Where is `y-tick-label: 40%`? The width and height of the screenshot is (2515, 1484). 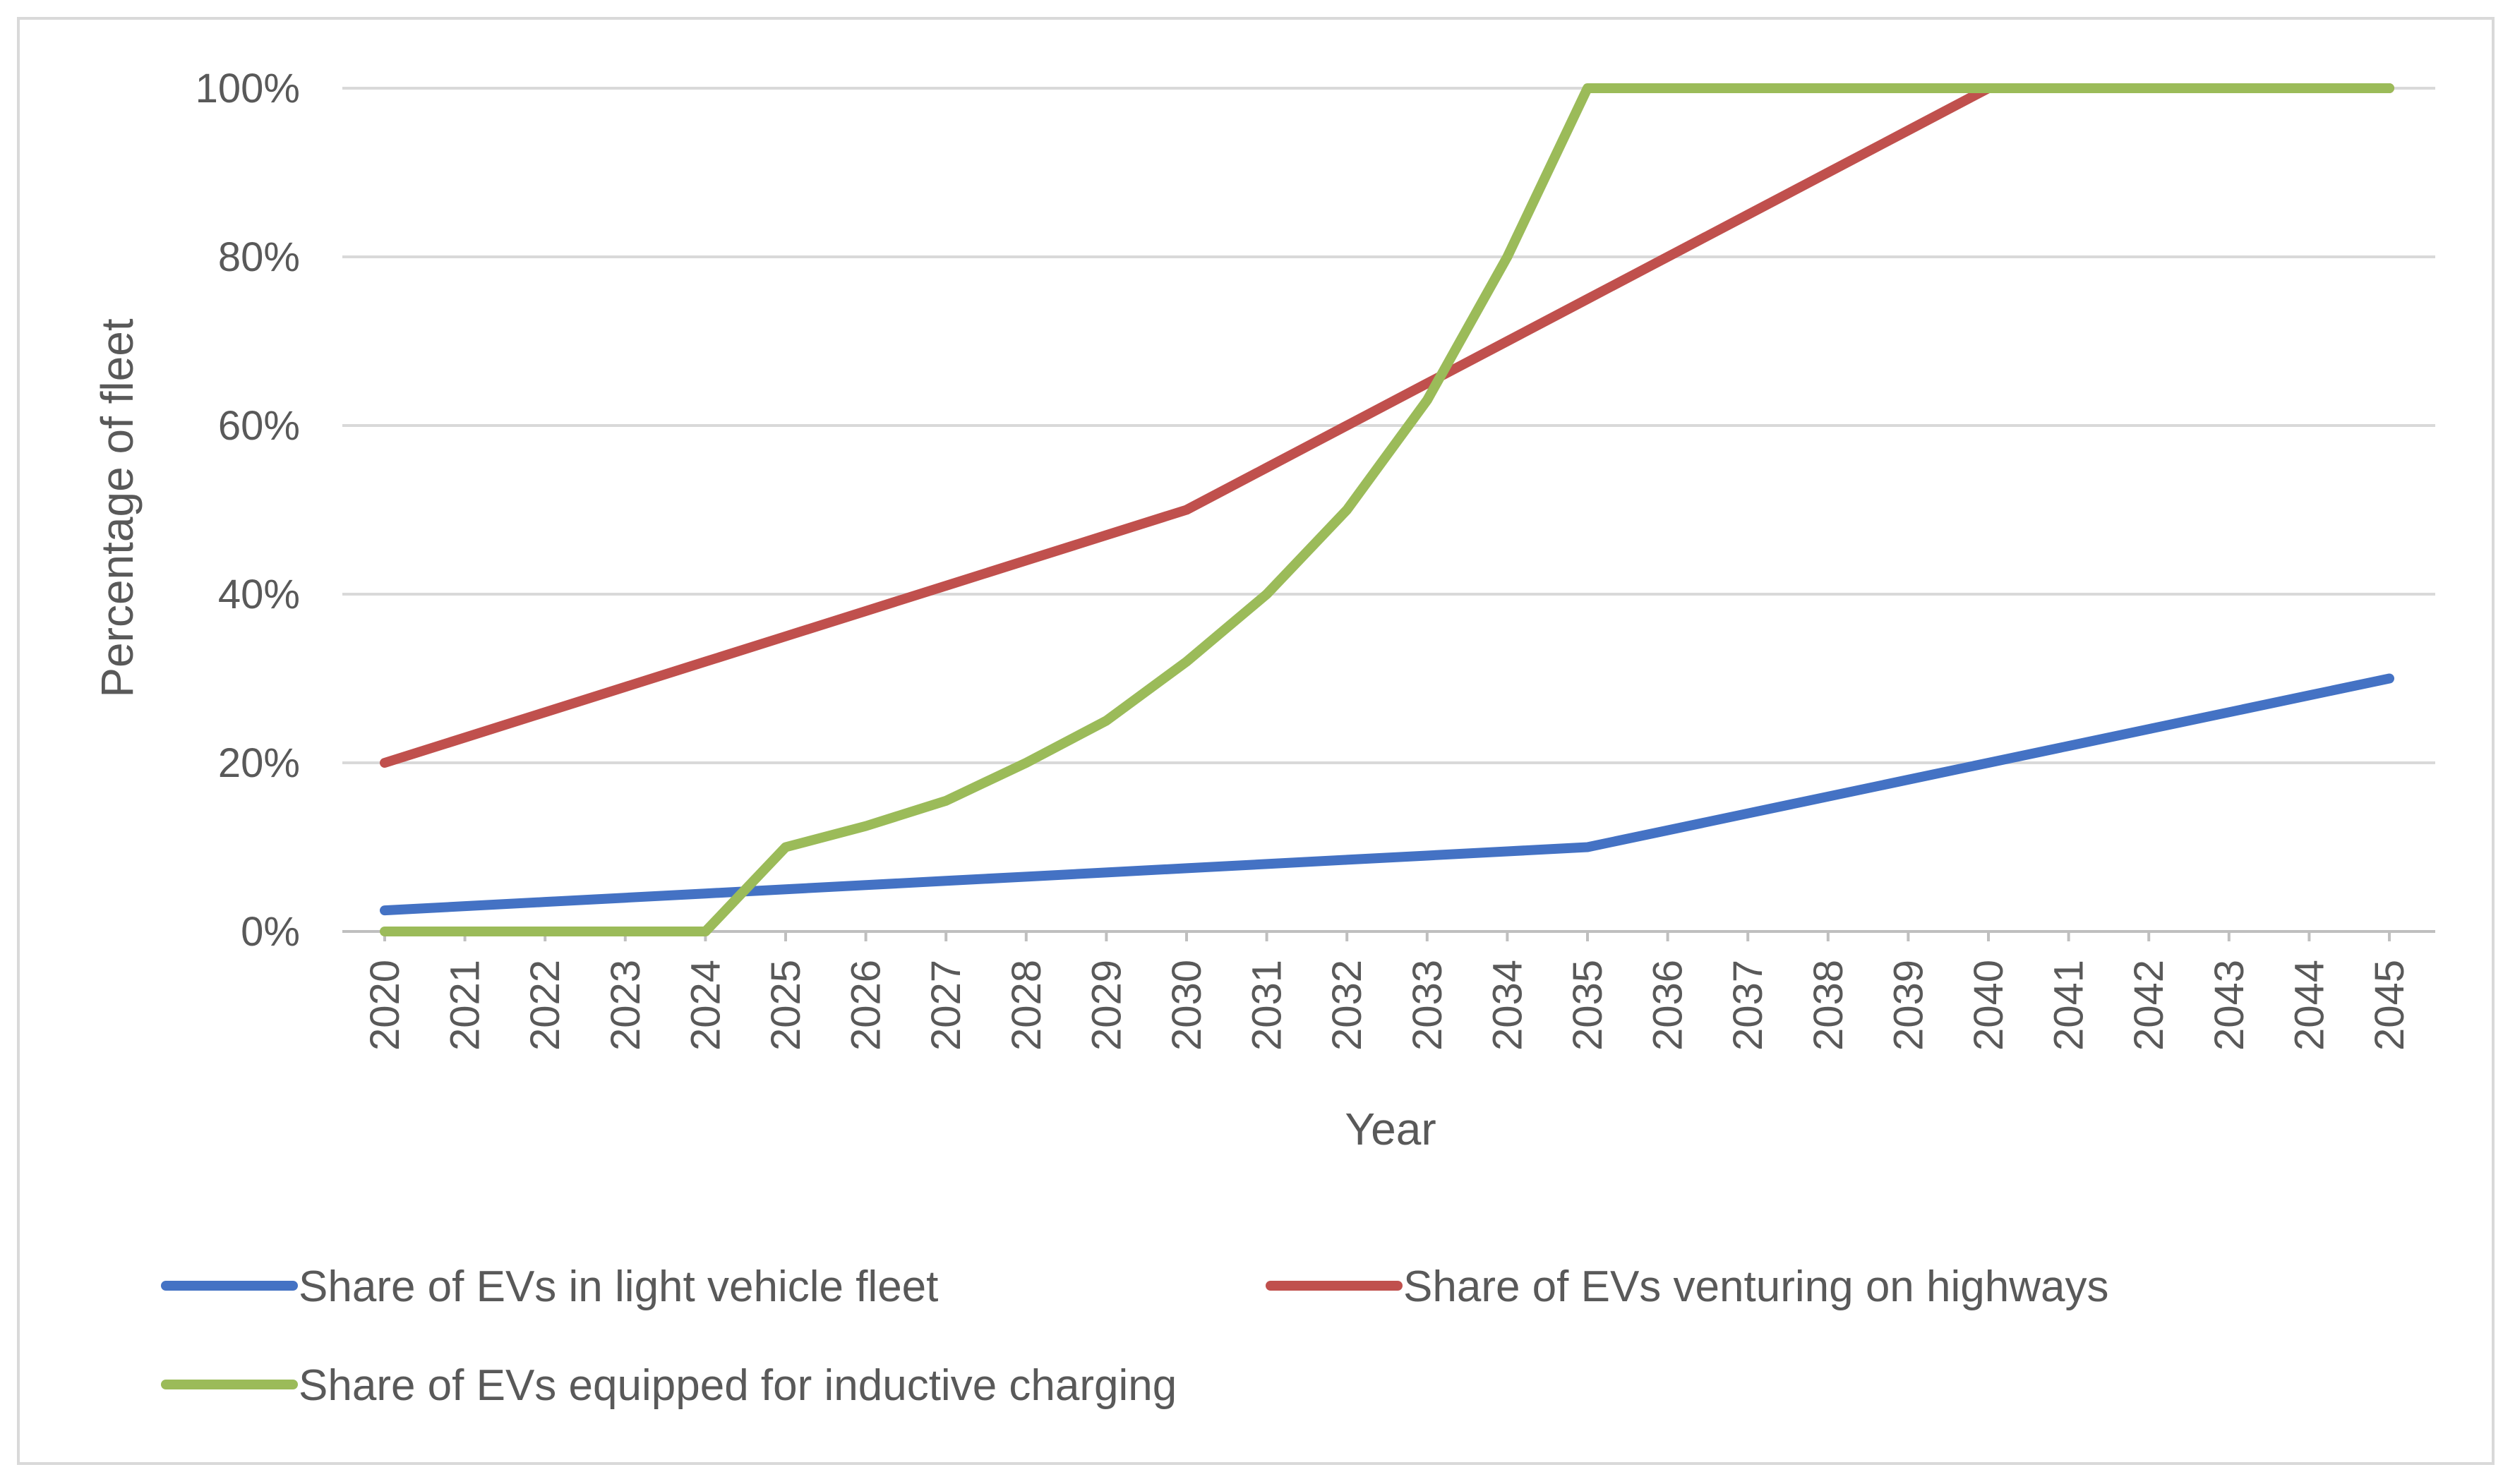 y-tick-label: 40% is located at coordinates (259, 594).